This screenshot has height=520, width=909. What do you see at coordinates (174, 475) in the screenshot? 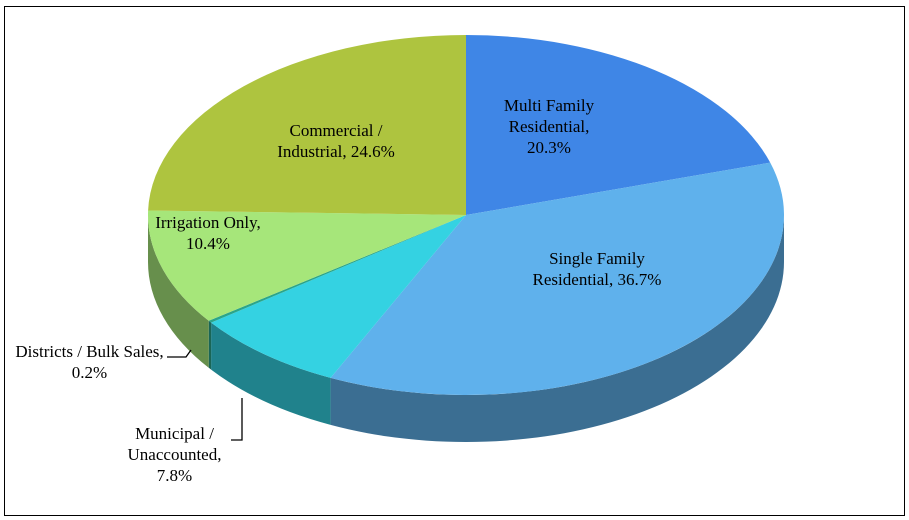
I see `label-value: 7.8%` at bounding box center [174, 475].